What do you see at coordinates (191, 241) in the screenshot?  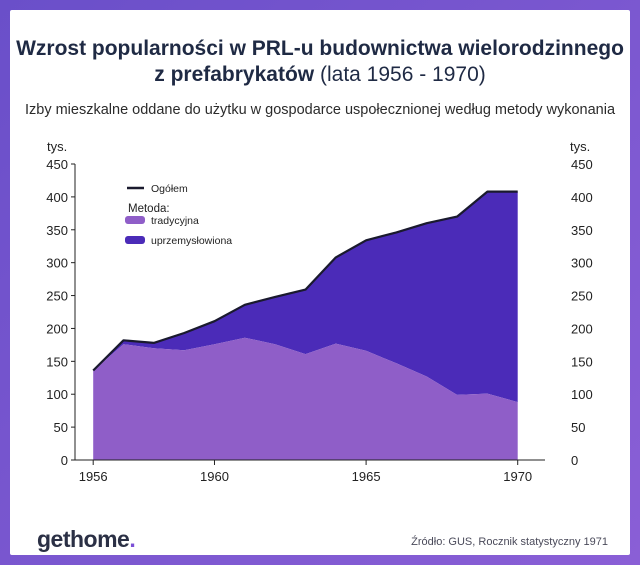 I see `legend-uprzemyslowiona-label: uprzemysłowiona` at bounding box center [191, 241].